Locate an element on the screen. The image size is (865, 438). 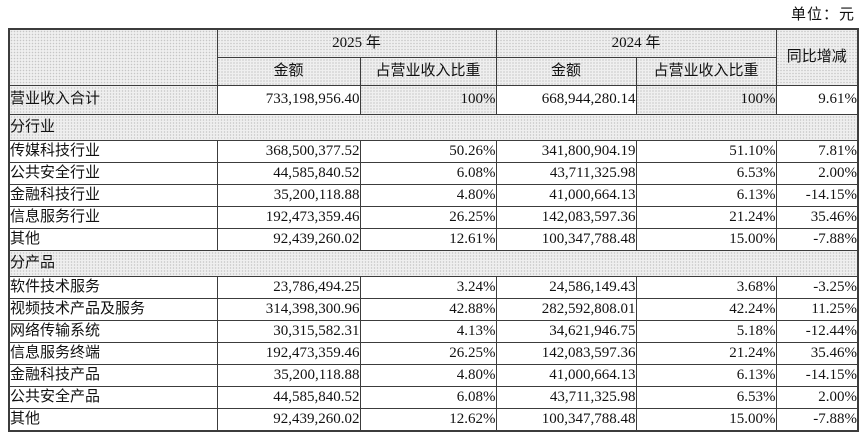
corner-empty-cell is located at coordinates (113, 57).